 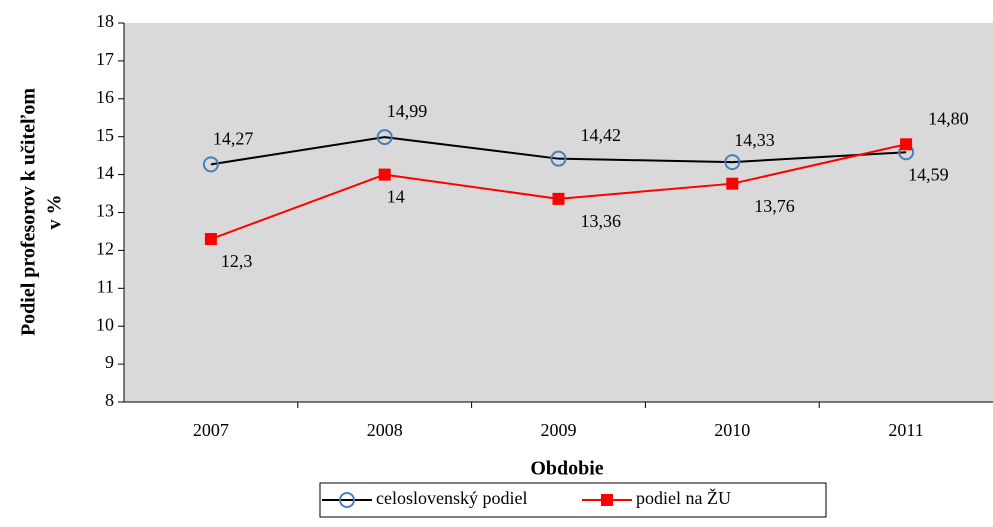 What do you see at coordinates (385, 430) in the screenshot?
I see `x-tick-label: 2008` at bounding box center [385, 430].